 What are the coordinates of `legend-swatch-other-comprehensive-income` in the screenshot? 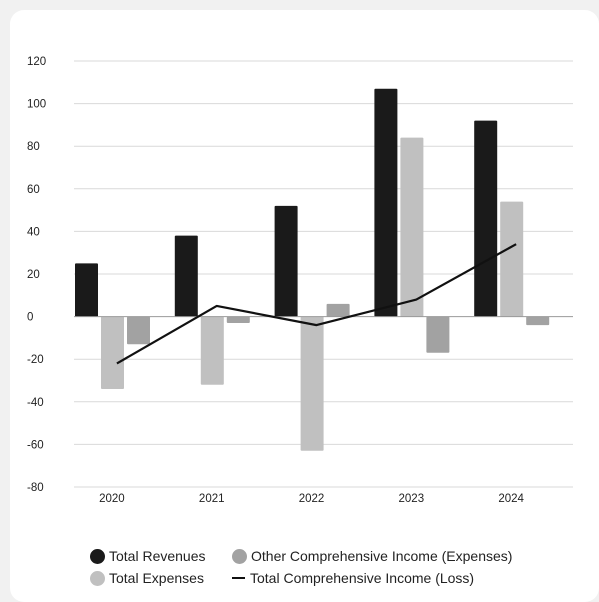 It's located at (239, 556).